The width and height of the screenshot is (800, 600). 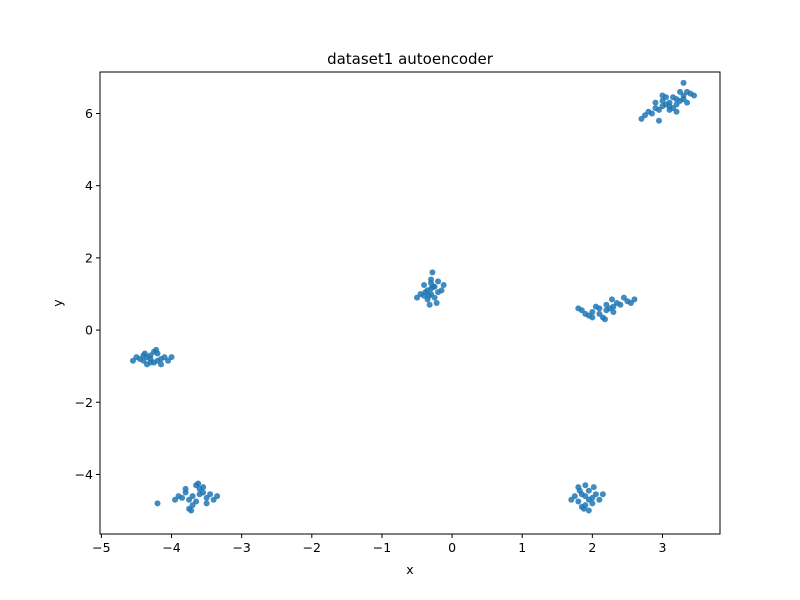 What do you see at coordinates (592, 547) in the screenshot?
I see `x-tick-label: 2` at bounding box center [592, 547].